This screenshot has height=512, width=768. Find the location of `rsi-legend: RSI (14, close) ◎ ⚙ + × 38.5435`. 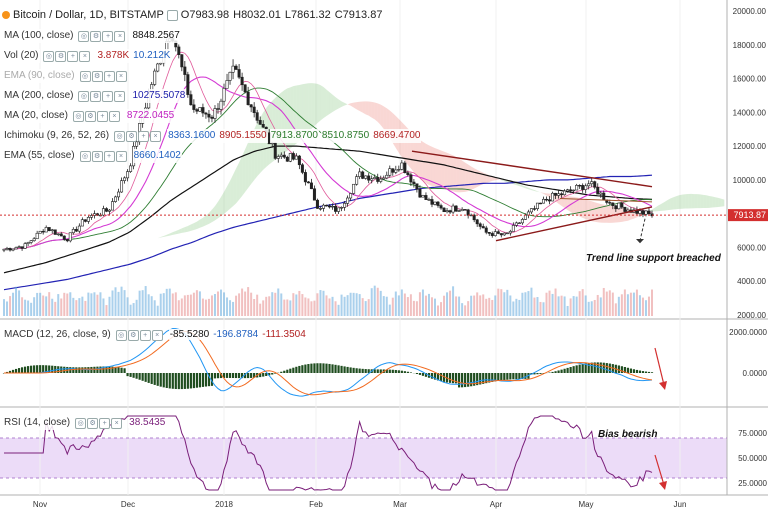

rsi-legend: RSI (14, close) ◎ ⚙ + × 38.5435 is located at coordinates (84, 423).